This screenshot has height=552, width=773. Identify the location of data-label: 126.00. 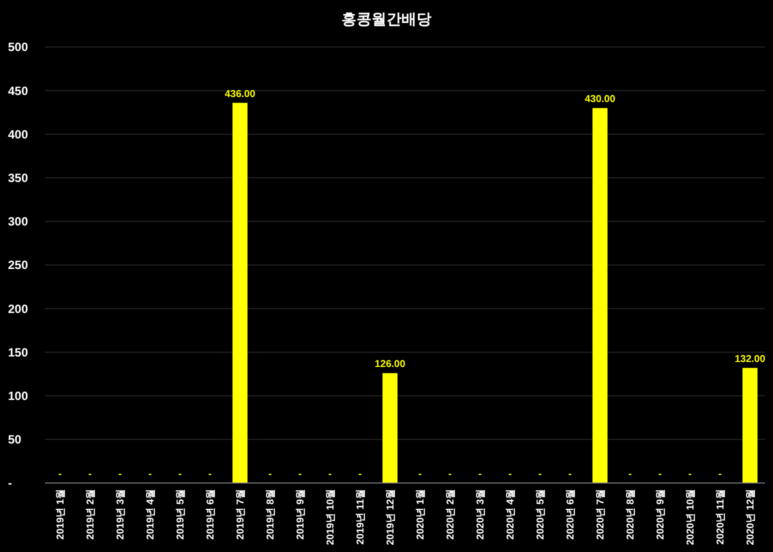
(390, 364).